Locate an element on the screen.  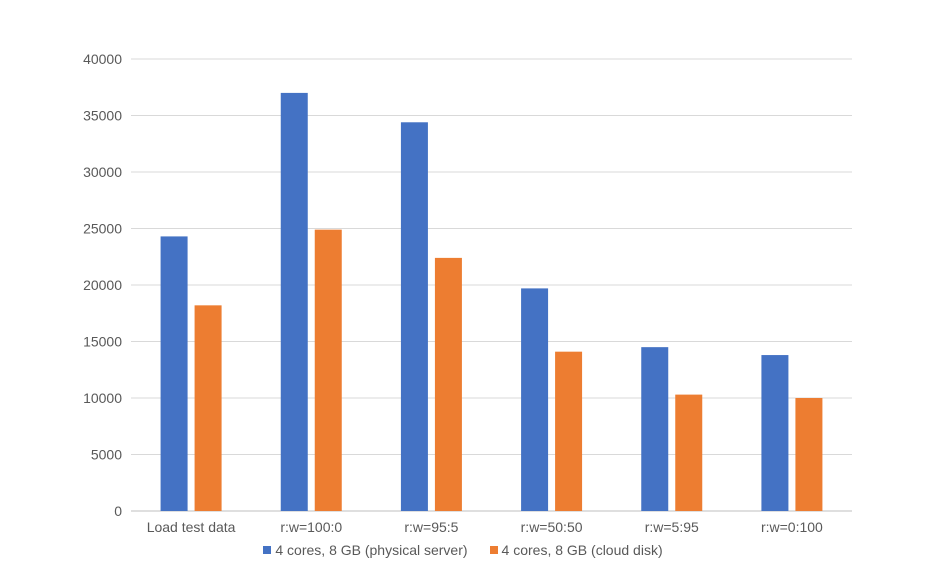
x-tick-label: r:w=0:100 is located at coordinates (792, 527).